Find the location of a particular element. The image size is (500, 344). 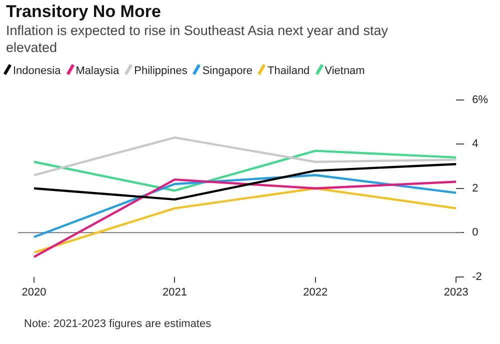

x-tick-label: 2021 is located at coordinates (174, 292).